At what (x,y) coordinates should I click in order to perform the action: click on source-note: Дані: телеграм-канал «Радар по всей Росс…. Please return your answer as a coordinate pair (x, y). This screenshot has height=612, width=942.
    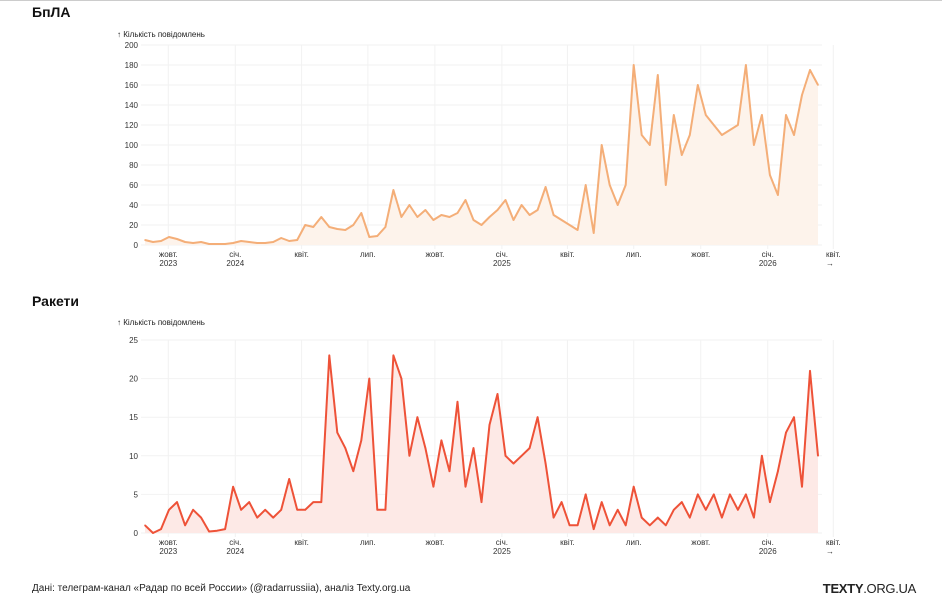
    Looking at the image, I should click on (221, 588).